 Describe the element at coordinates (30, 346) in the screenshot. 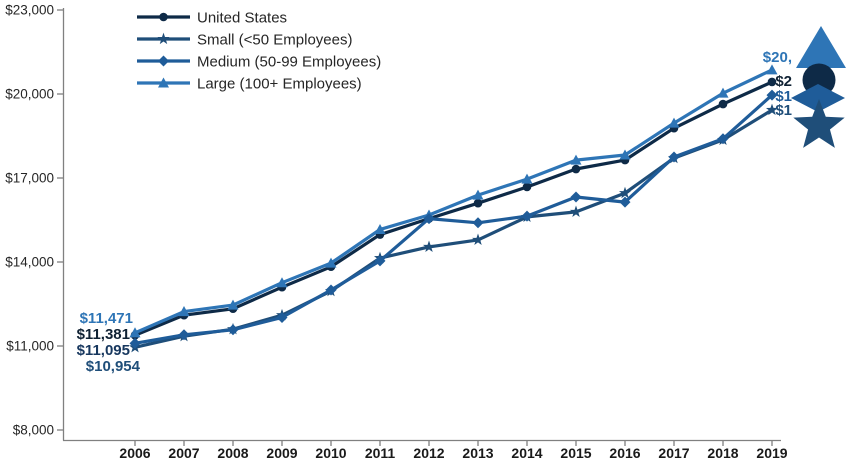

I see `y-tick-label: $11,000` at that location.